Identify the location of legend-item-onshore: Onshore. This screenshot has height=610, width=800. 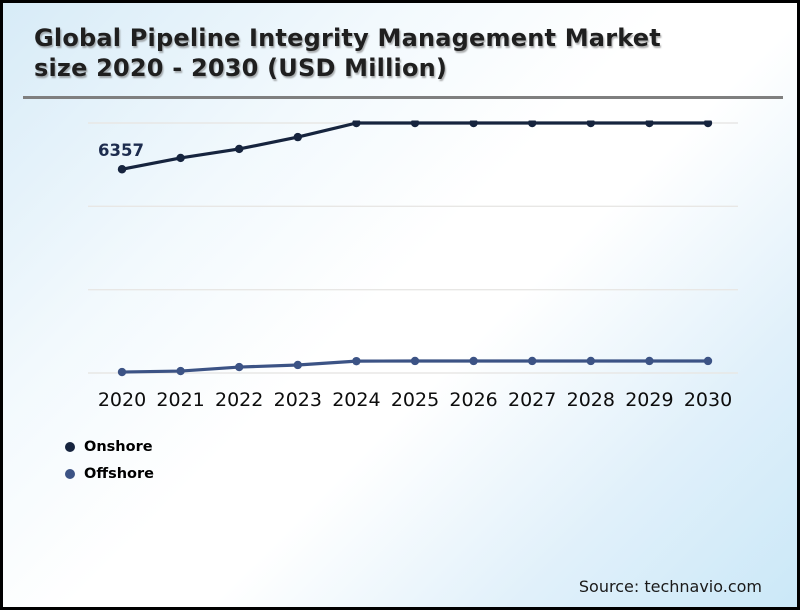
(109, 447).